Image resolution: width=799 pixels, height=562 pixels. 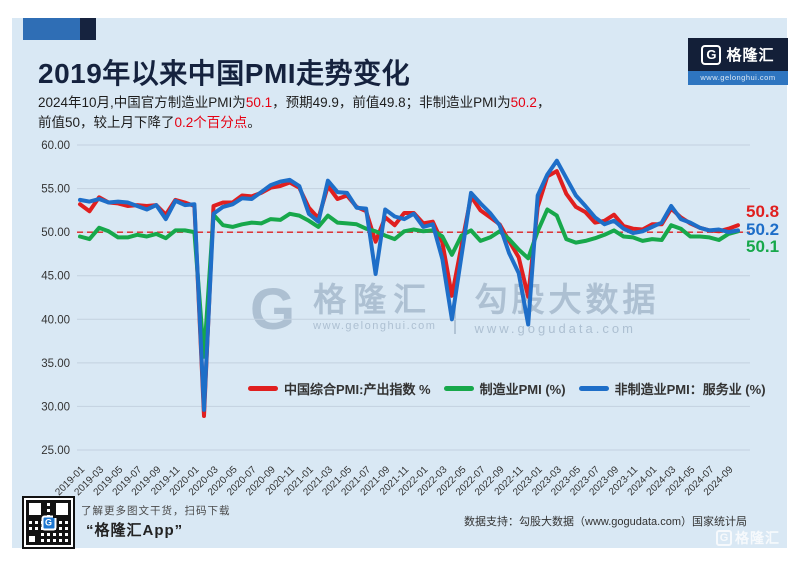 I want to click on data-support-credit: 数据支持：勾股大数据（www.gogudata.com）国家统计局, so click(x=605, y=522).